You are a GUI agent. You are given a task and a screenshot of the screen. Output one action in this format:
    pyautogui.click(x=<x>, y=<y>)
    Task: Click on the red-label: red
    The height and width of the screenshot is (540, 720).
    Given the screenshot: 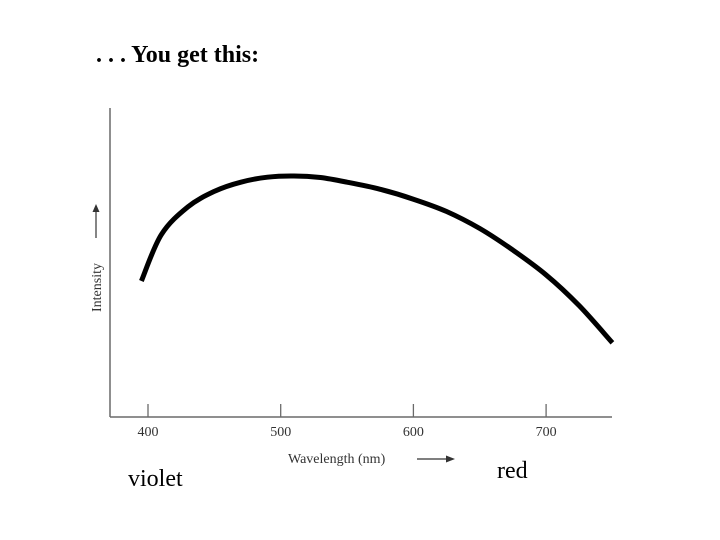 What is the action you would take?
    pyautogui.click(x=512, y=471)
    